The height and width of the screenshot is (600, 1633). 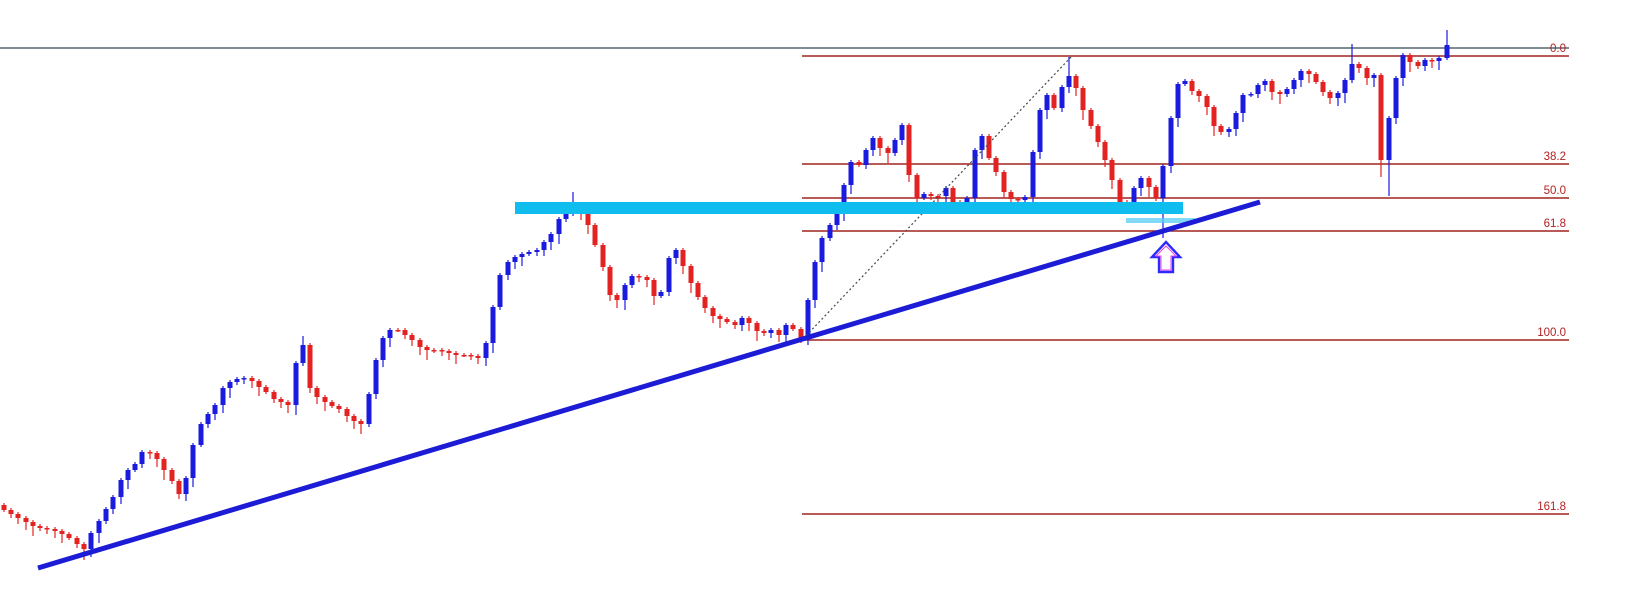 I want to click on fib-level-label: 161.8, so click(x=1551, y=507).